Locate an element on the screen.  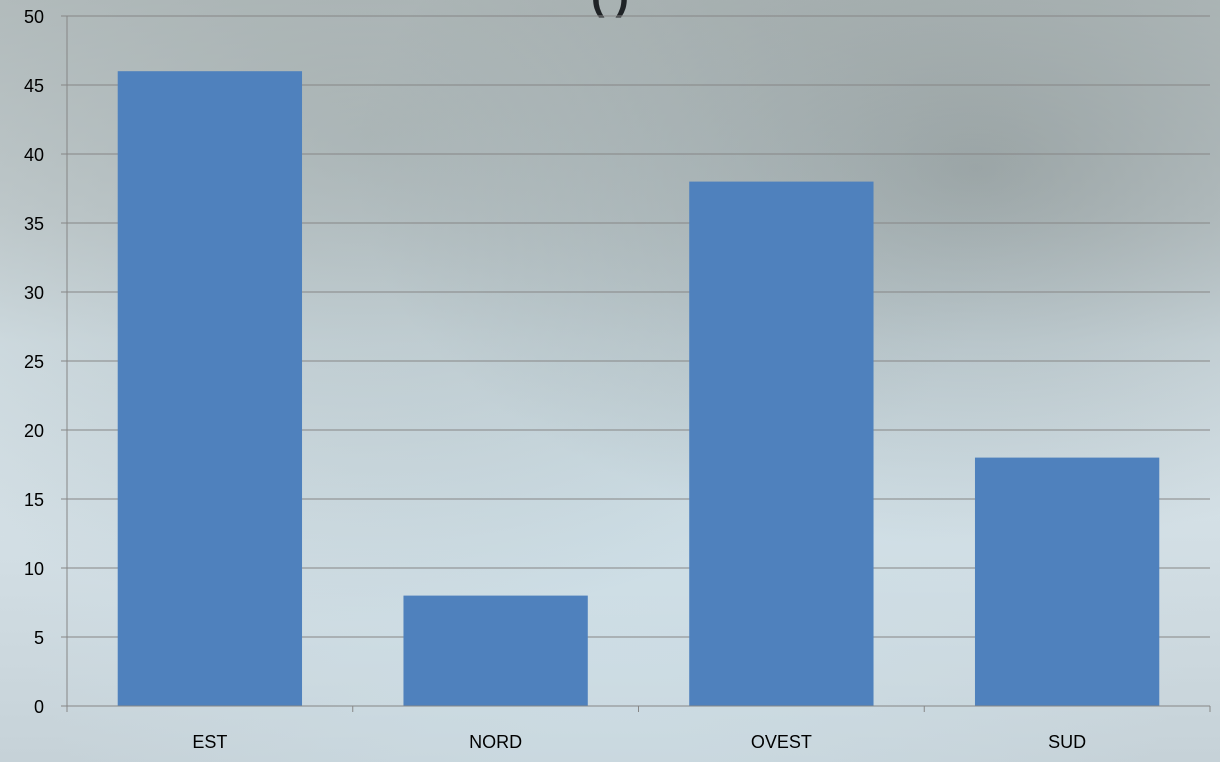
bar-est is located at coordinates (210, 388).